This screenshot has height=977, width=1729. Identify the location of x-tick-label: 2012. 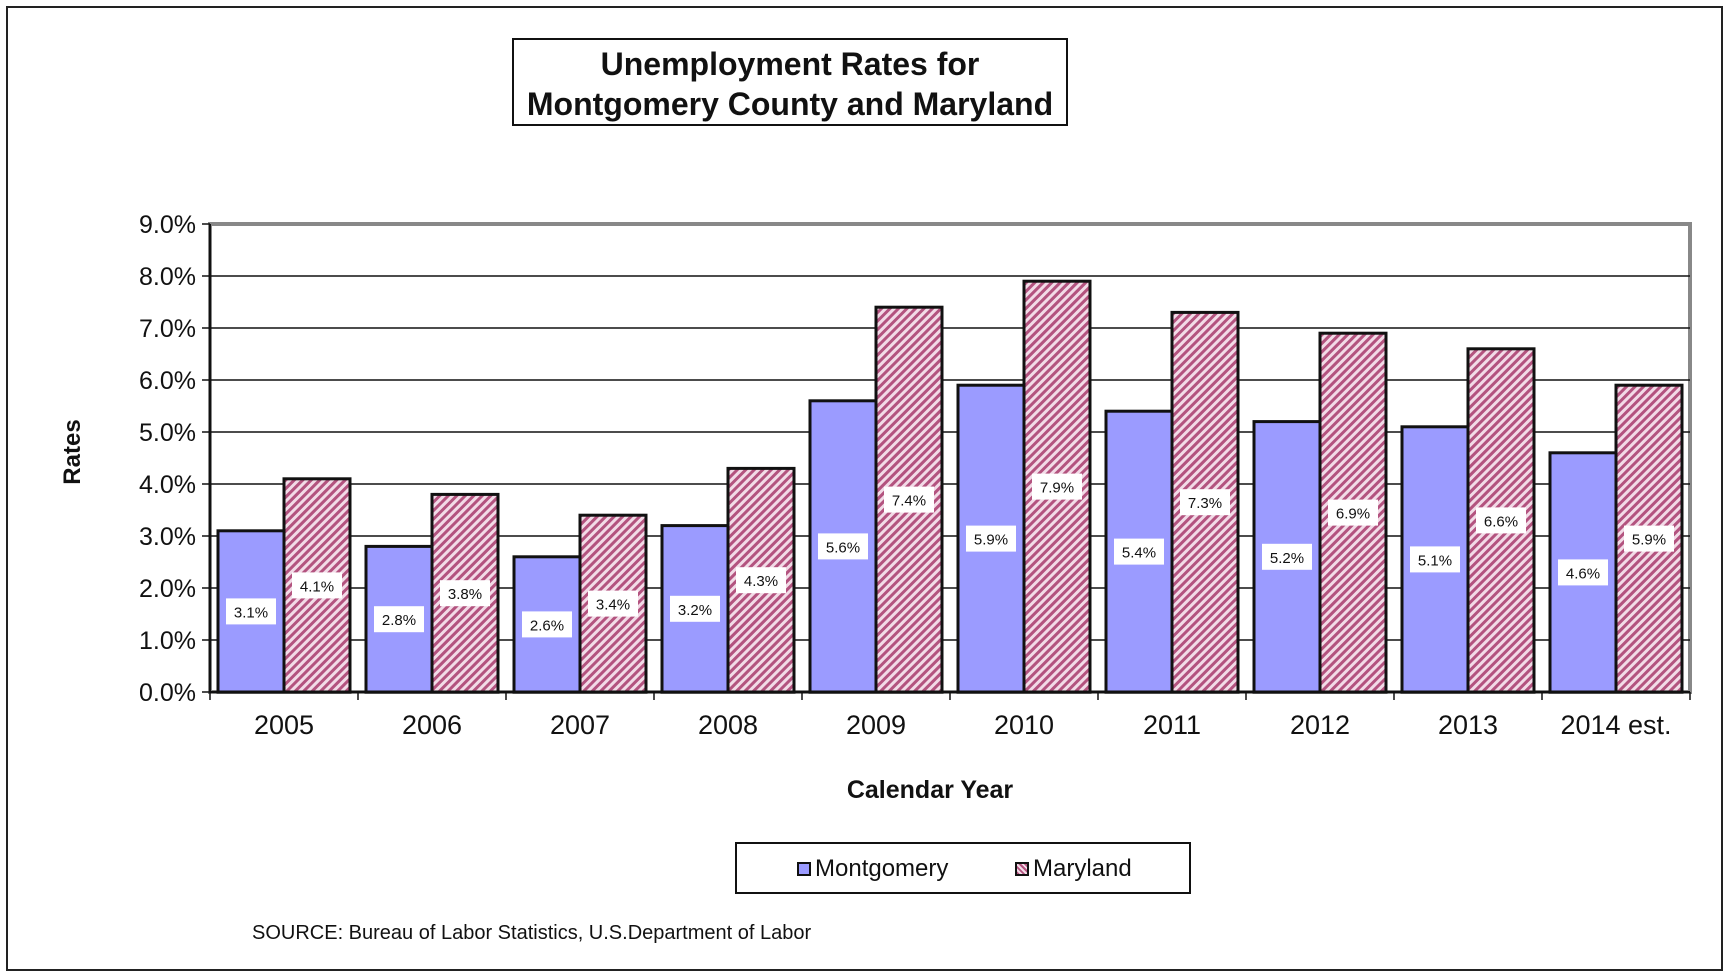
(1320, 725).